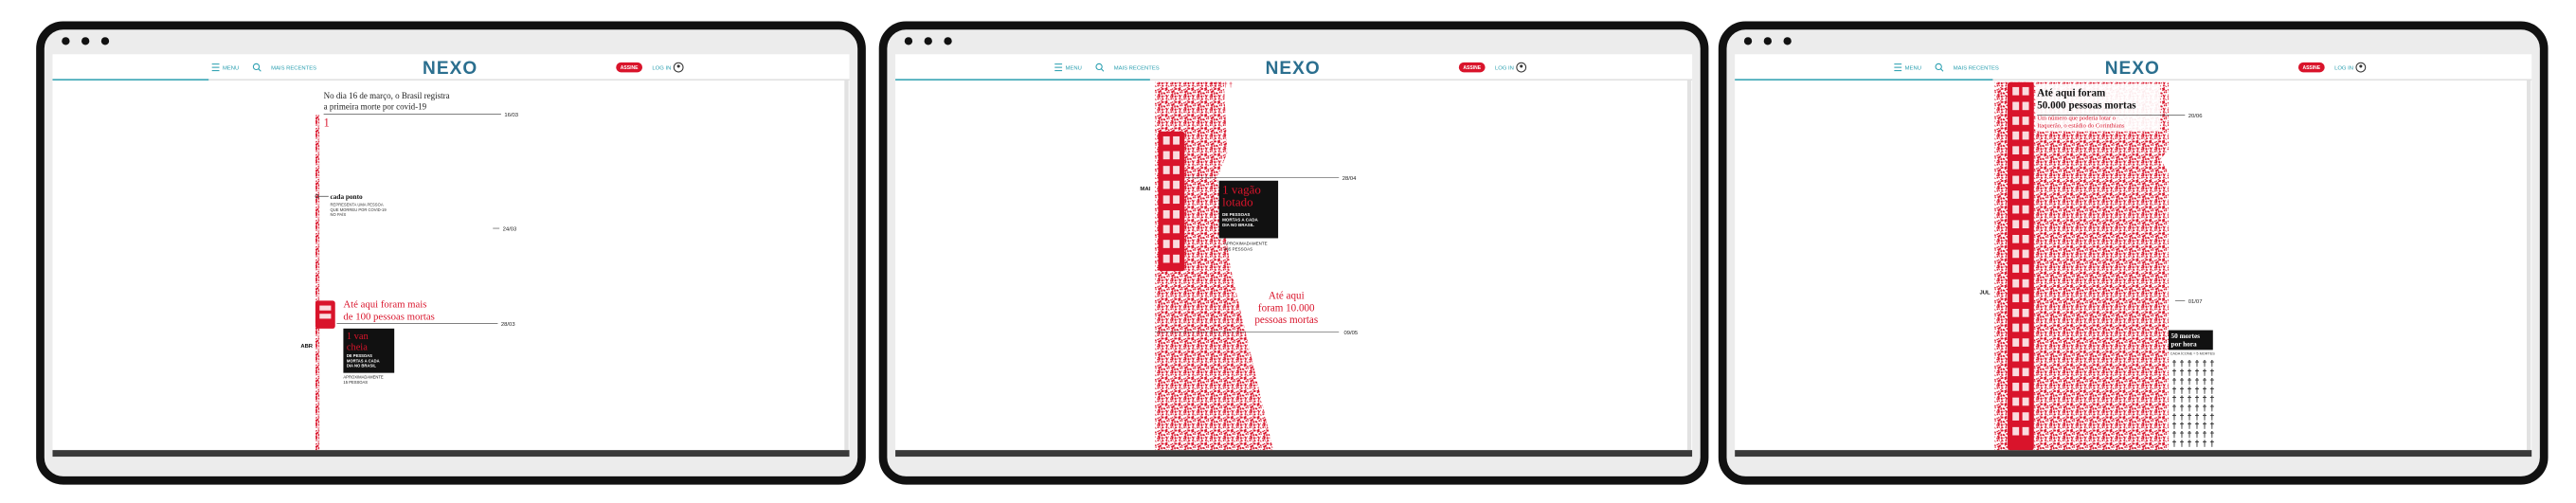  I want to click on scrollbar, so click(846, 265).